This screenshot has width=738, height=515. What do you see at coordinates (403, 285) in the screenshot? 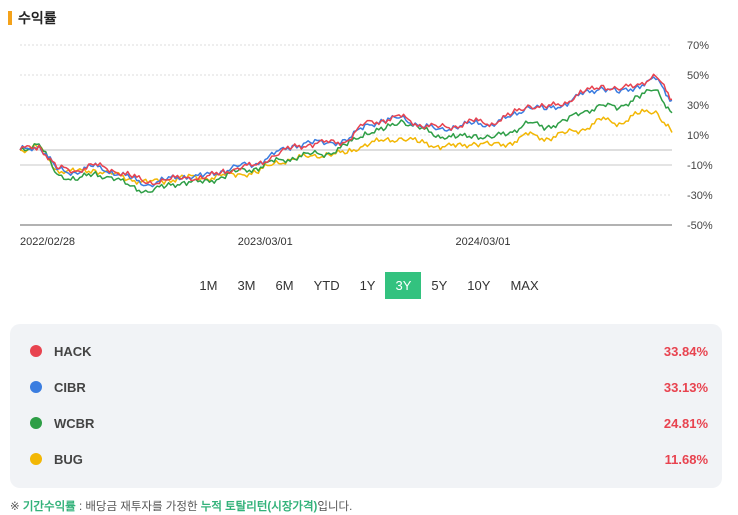
I see `period-3y-button: 3Y` at bounding box center [403, 285].